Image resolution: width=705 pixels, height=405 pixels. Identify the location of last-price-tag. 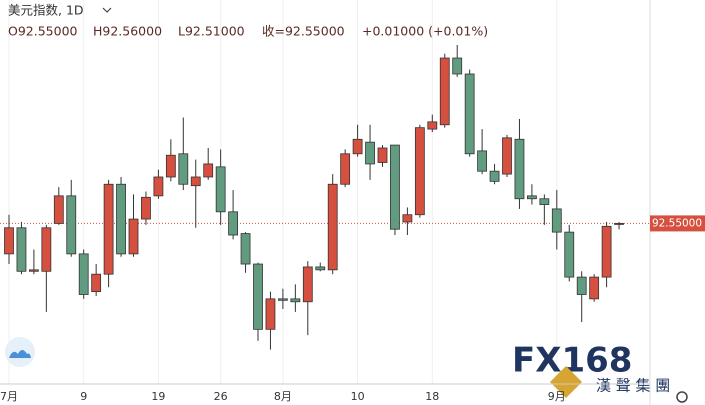
(677, 223).